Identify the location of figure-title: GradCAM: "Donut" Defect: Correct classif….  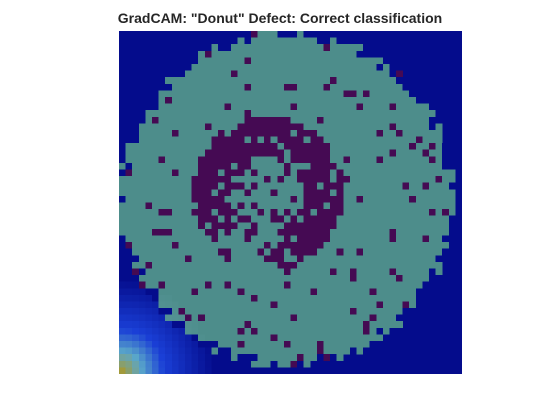
(280, 18).